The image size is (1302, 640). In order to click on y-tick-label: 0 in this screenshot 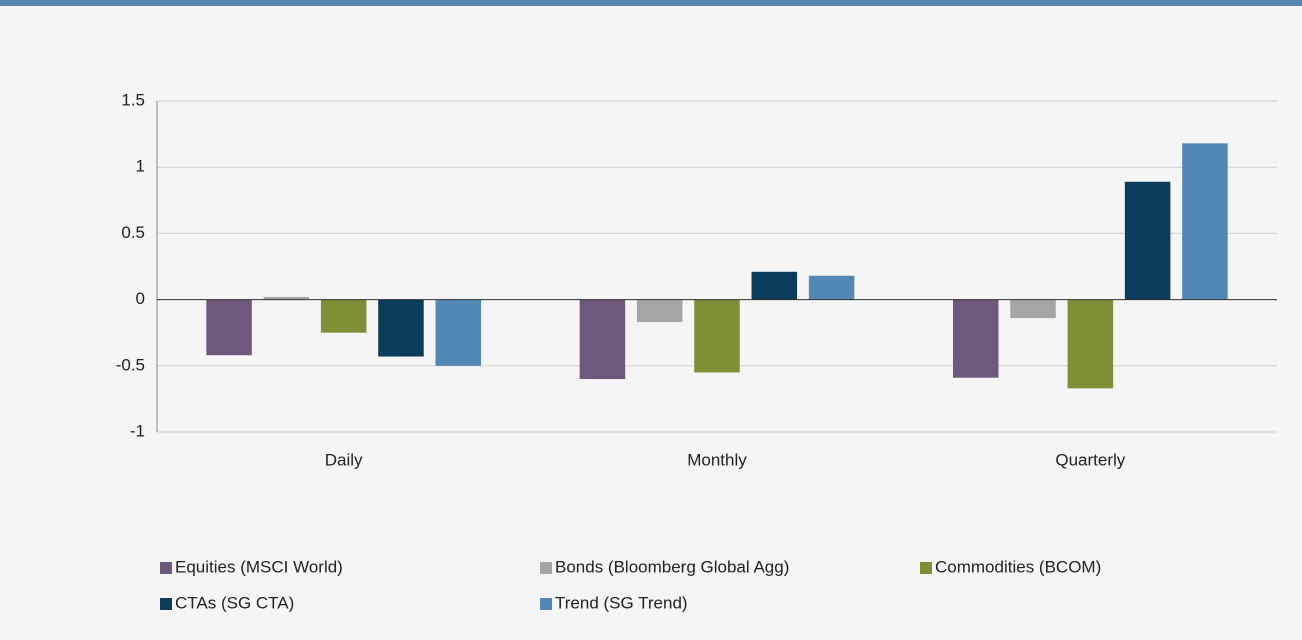, I will do `click(140, 298)`.